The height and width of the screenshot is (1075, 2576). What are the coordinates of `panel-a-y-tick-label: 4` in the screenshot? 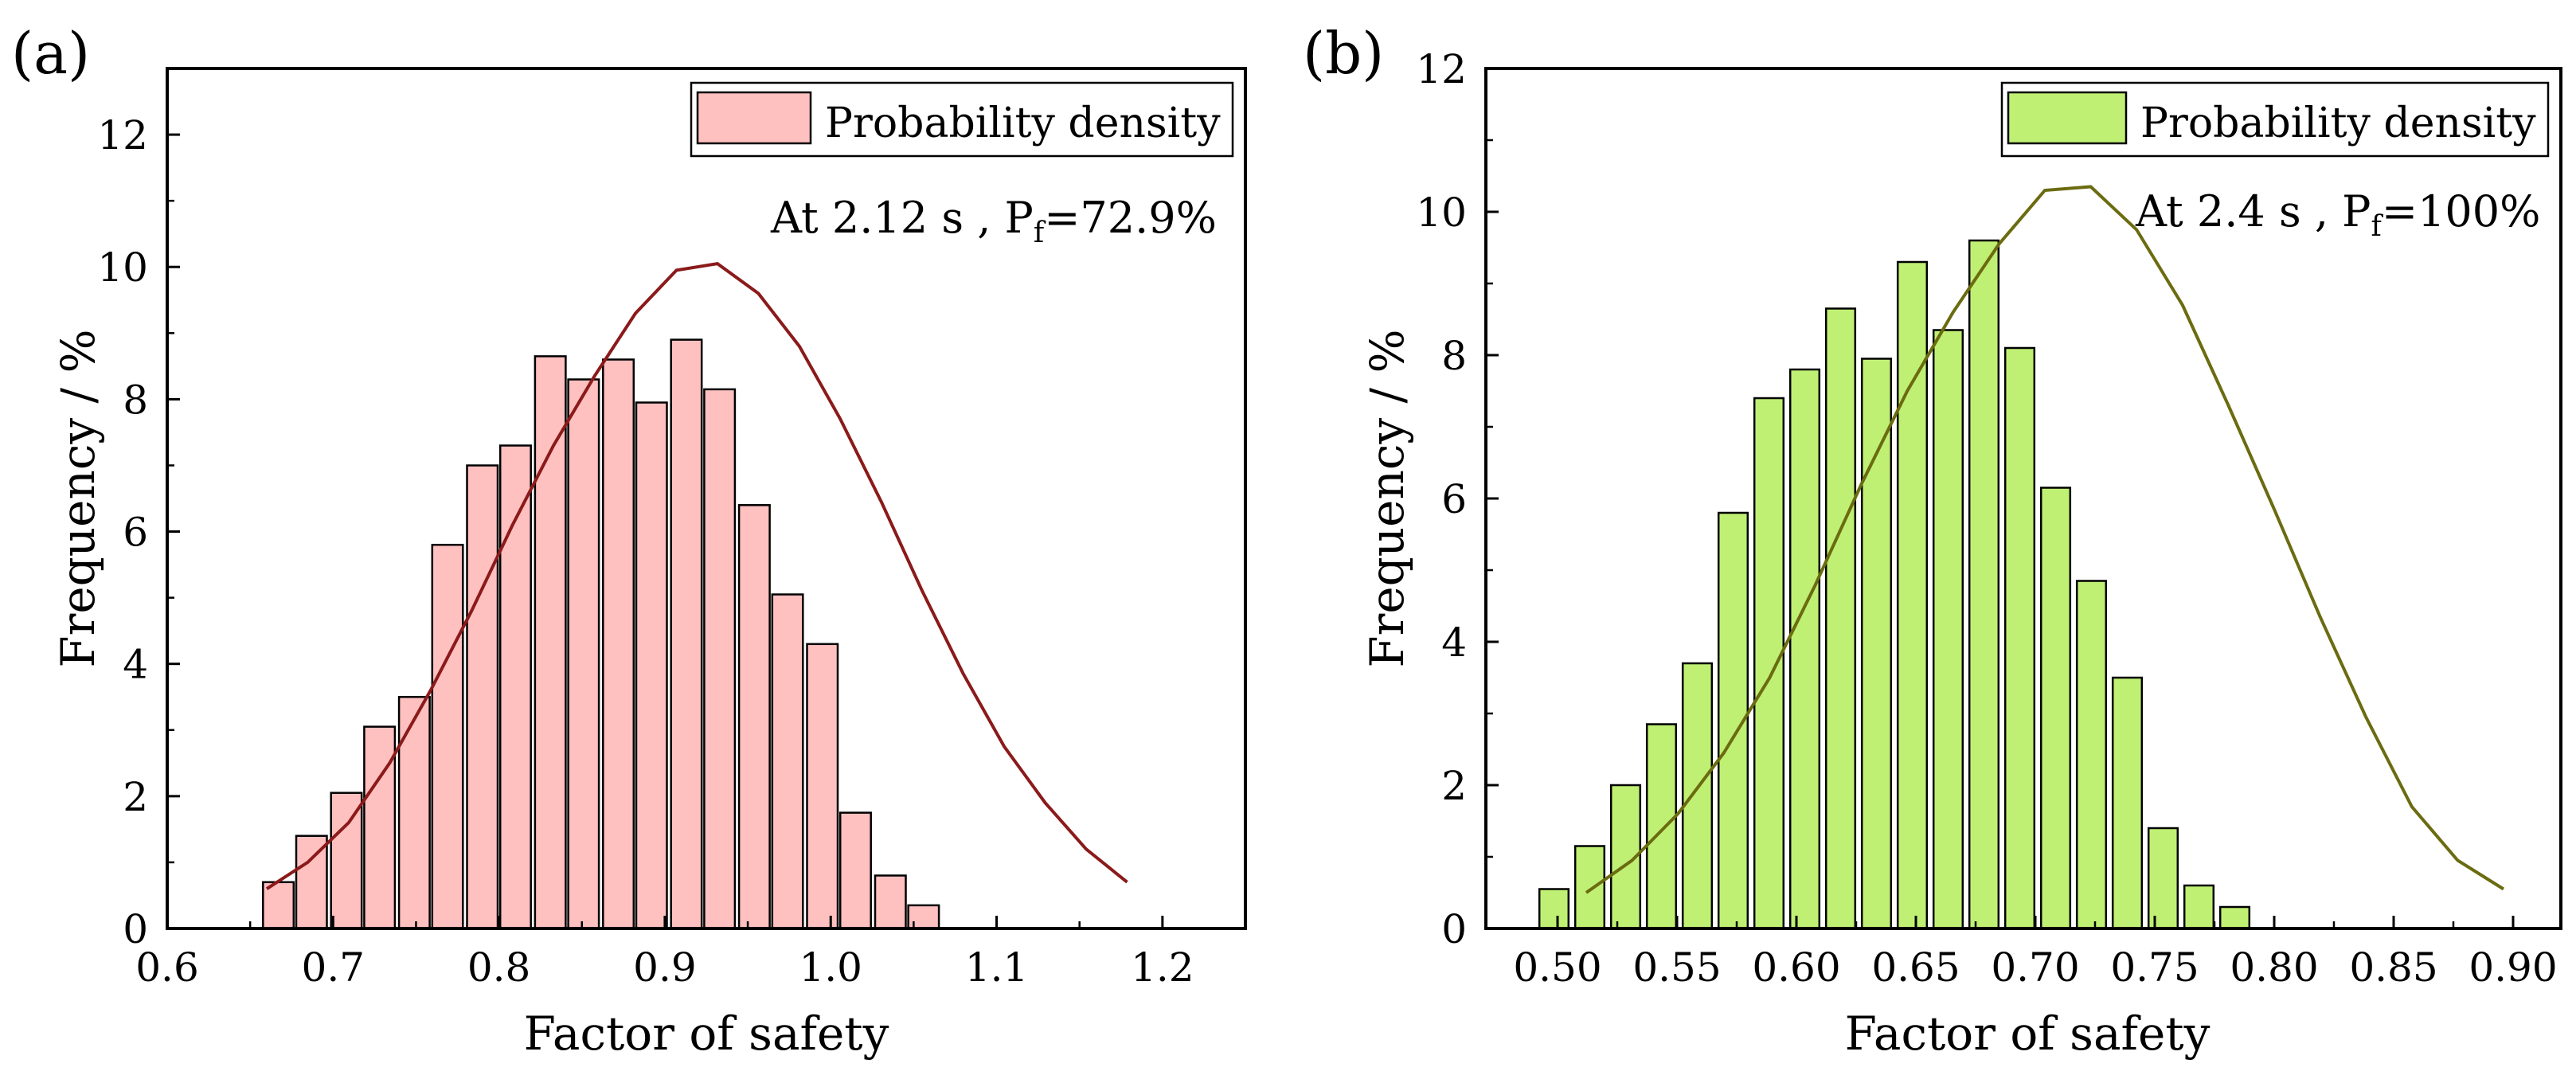 It's located at (135, 665).